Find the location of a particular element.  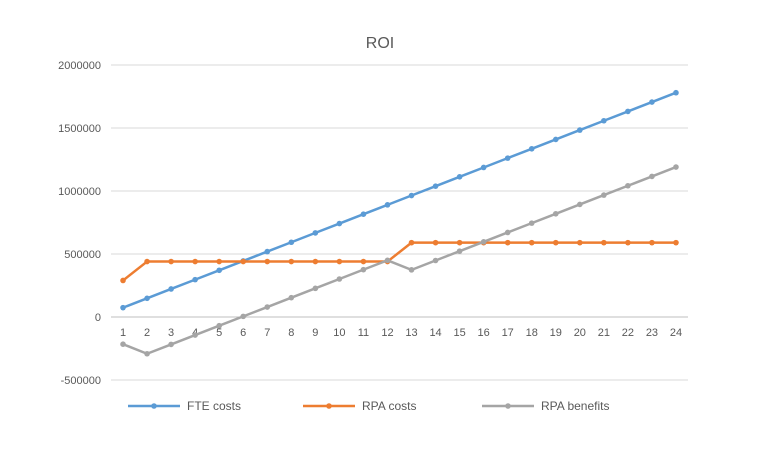

legend-item: RPA costs is located at coordinates (359, 406).